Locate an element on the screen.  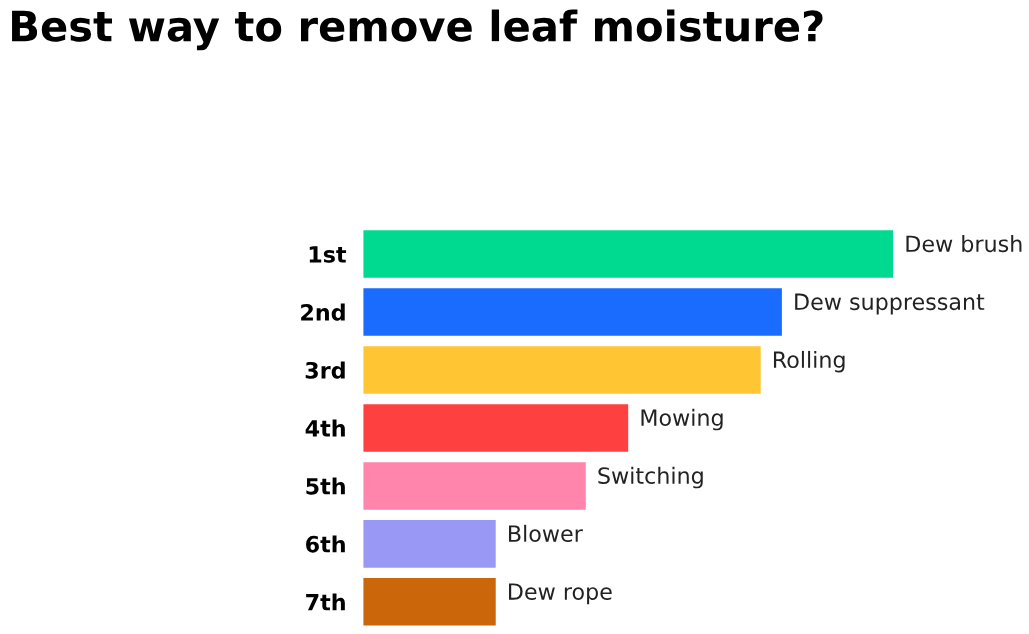
y-tick-label: 7th is located at coordinates (325, 602).